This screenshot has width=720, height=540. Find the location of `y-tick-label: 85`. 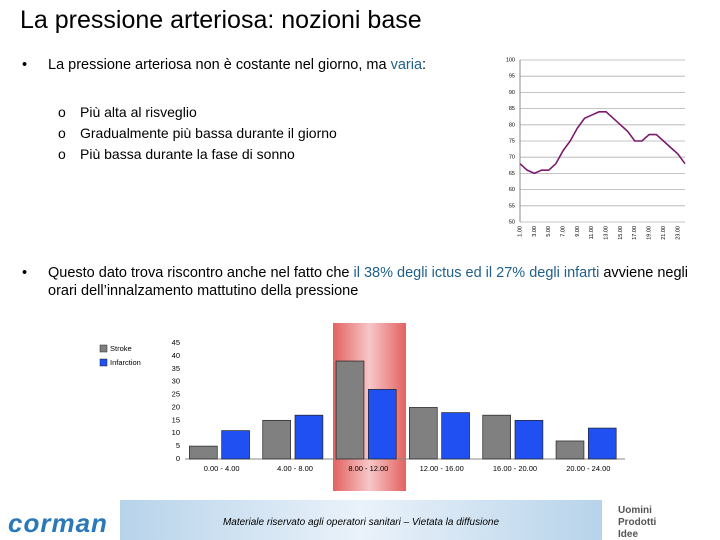

y-tick-label: 85 is located at coordinates (512, 109).